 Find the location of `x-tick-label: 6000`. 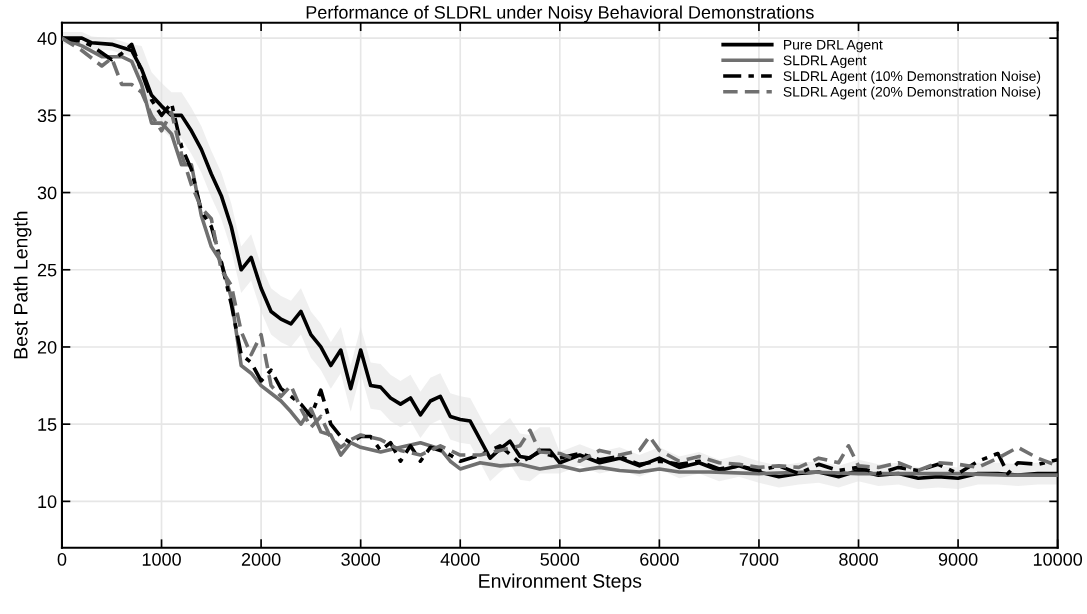

x-tick-label: 6000 is located at coordinates (659, 559).